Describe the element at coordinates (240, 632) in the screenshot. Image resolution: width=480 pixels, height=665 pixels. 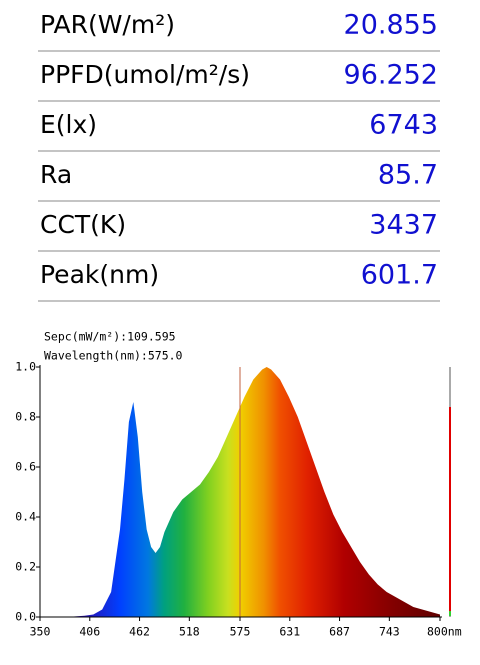
I see `x-tick-label: 575` at that location.